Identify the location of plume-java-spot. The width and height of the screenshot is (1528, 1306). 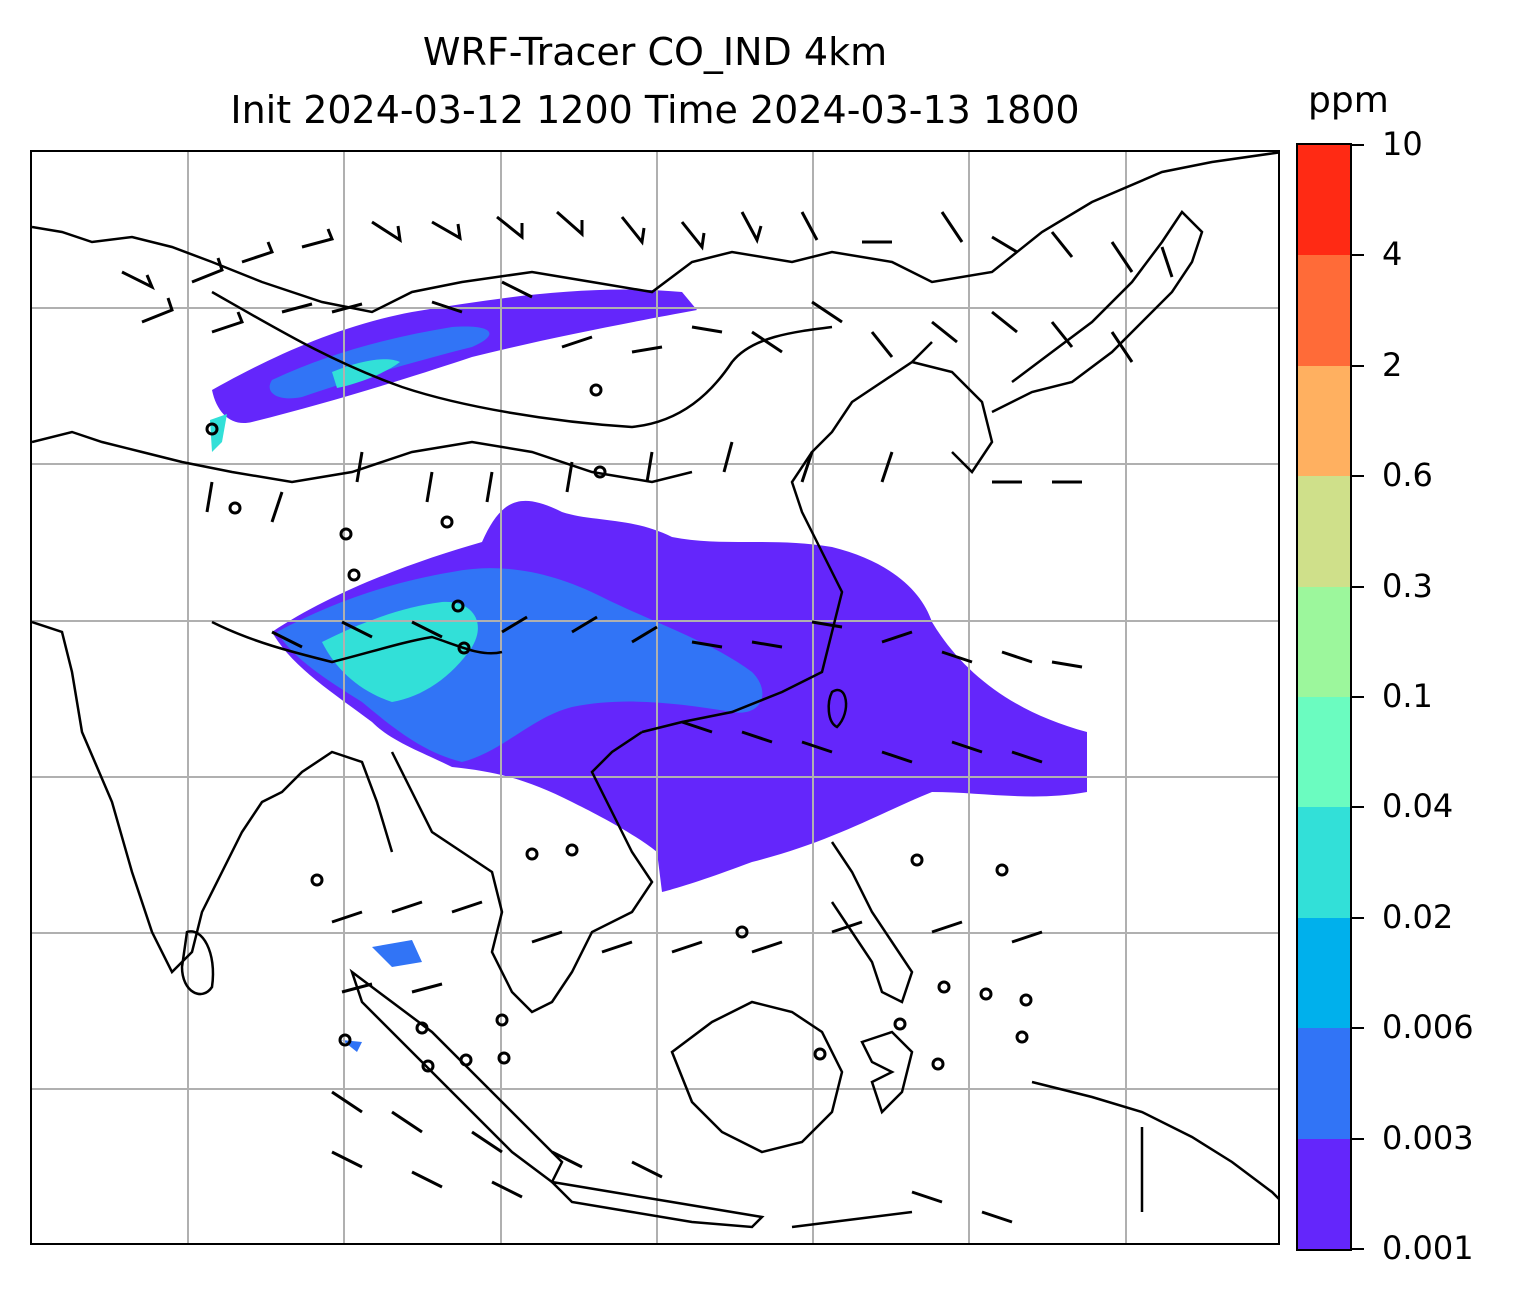
(397, 953).